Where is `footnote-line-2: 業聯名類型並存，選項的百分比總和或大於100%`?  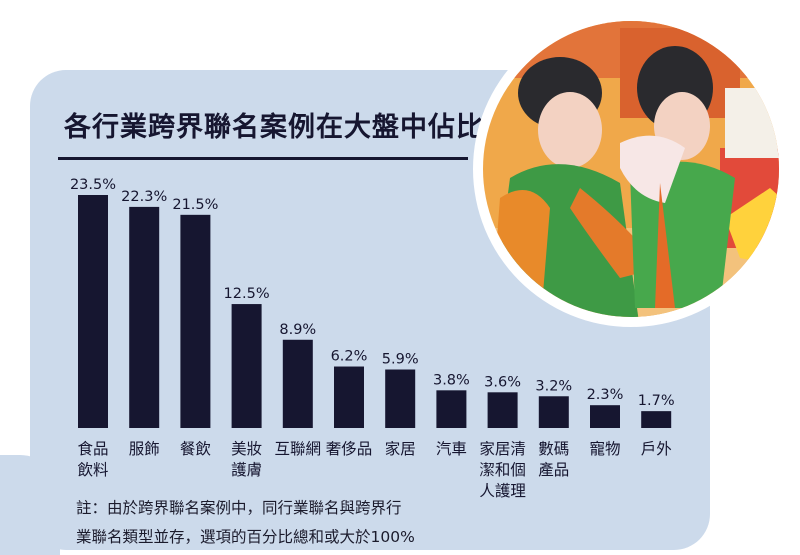 footnote-line-2: 業聯名類型並存，選項的百分比總和或大於100% is located at coordinates (245, 537).